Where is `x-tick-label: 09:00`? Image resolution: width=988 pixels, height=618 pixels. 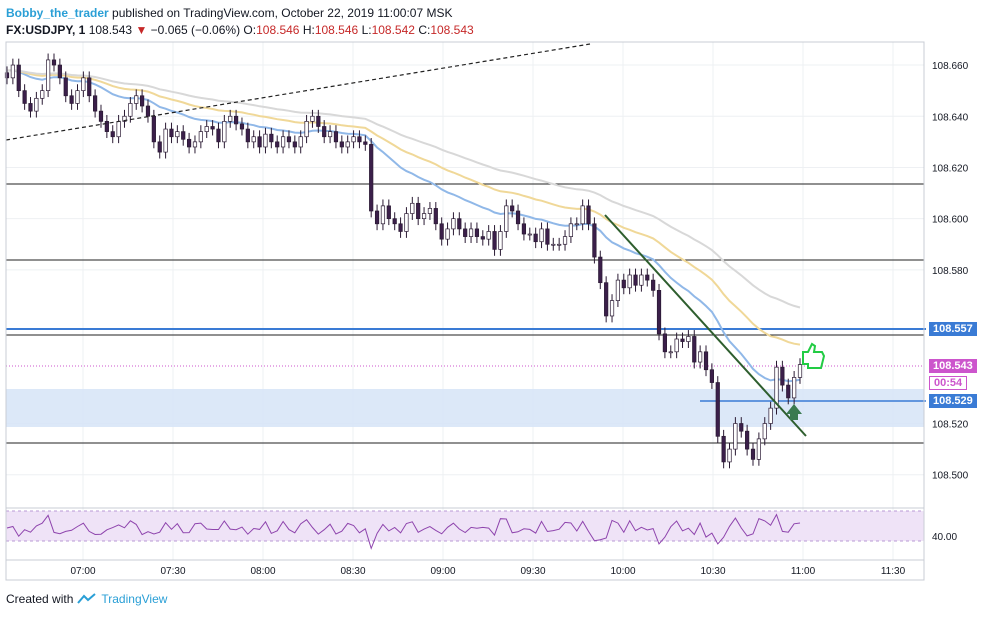
x-tick-label: 09:00 is located at coordinates (442, 571).